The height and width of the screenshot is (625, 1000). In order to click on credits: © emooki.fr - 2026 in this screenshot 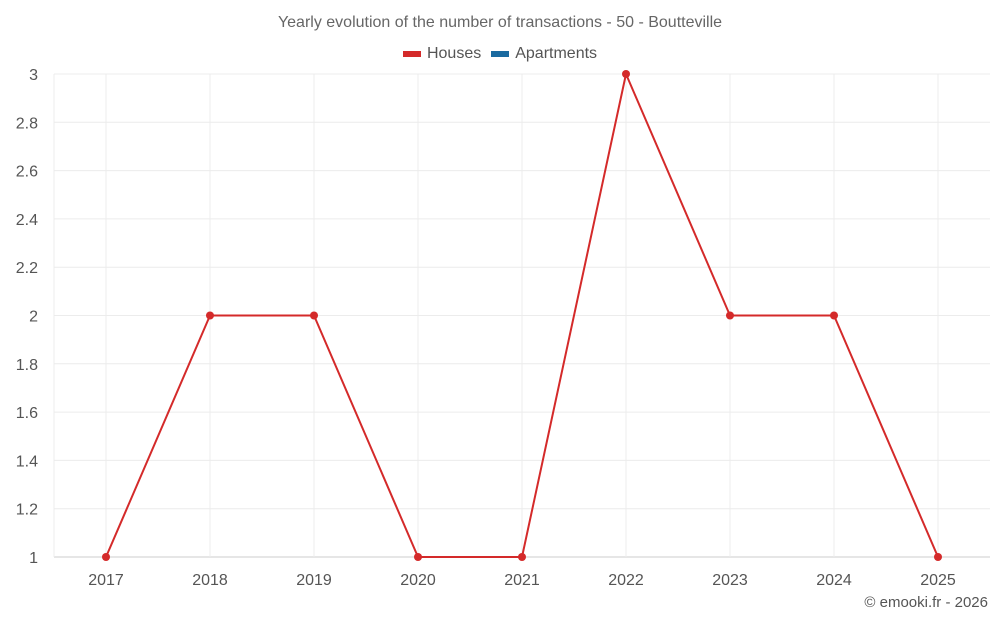, I will do `click(926, 602)`.